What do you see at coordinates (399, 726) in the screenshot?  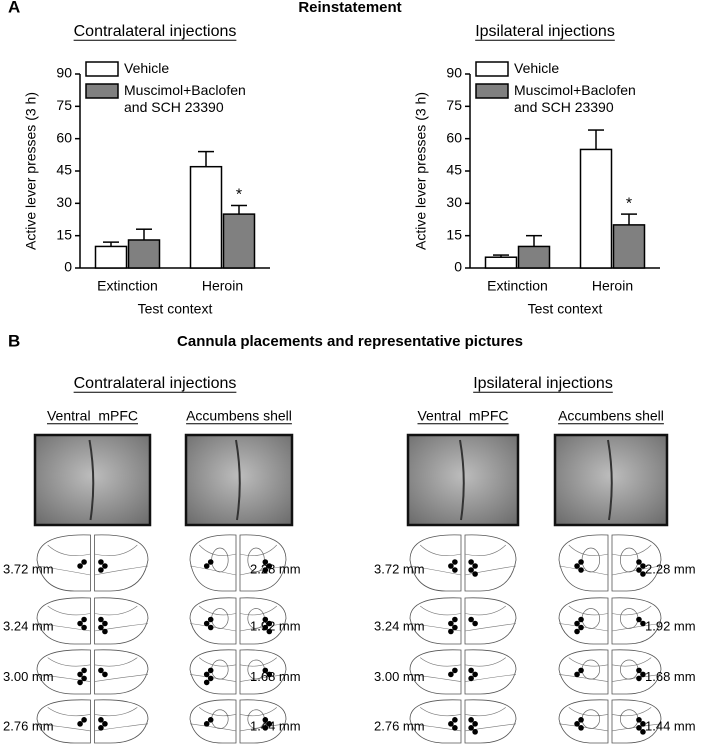 I see `level-label: 2.76 mm` at bounding box center [399, 726].